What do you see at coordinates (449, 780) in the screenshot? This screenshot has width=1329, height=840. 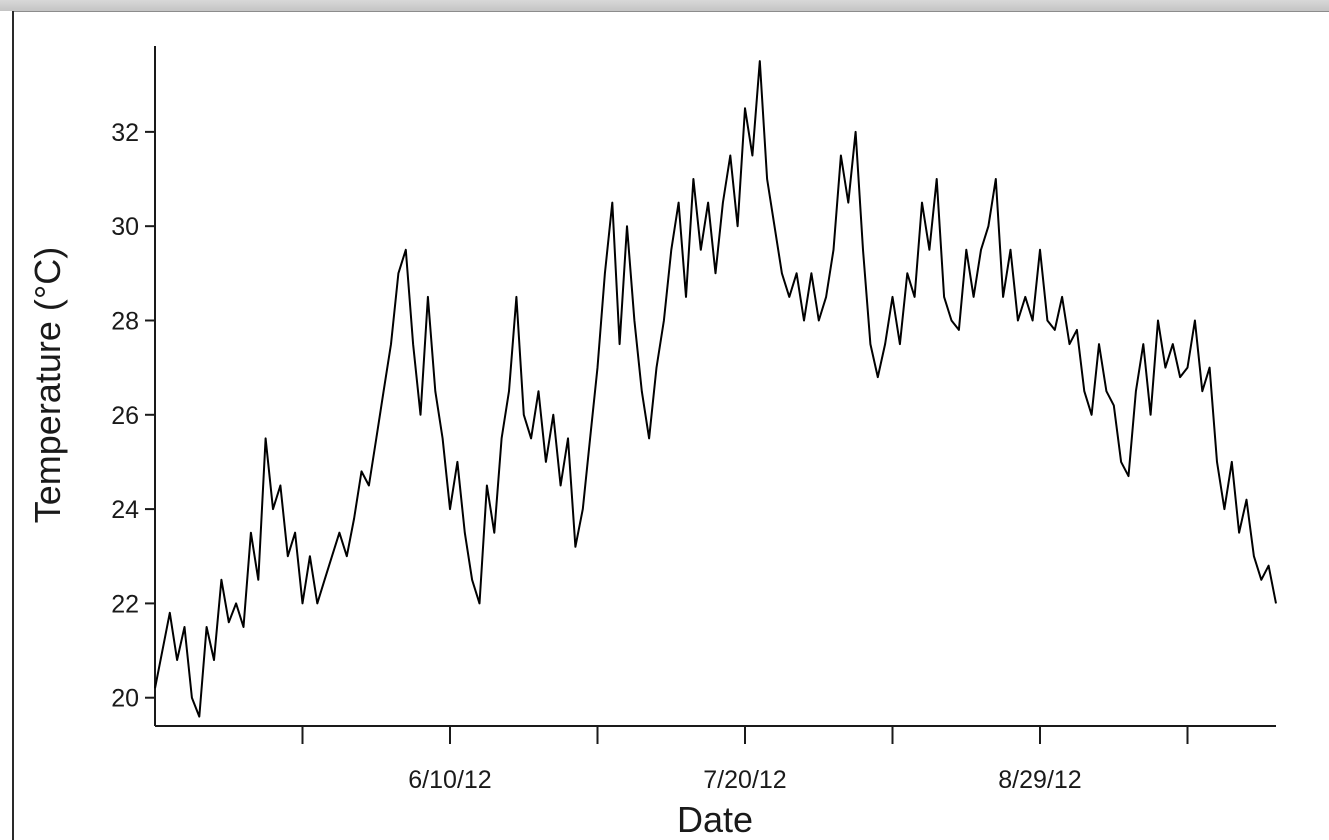 I see `x-tick-label: 6/10/12` at bounding box center [449, 780].